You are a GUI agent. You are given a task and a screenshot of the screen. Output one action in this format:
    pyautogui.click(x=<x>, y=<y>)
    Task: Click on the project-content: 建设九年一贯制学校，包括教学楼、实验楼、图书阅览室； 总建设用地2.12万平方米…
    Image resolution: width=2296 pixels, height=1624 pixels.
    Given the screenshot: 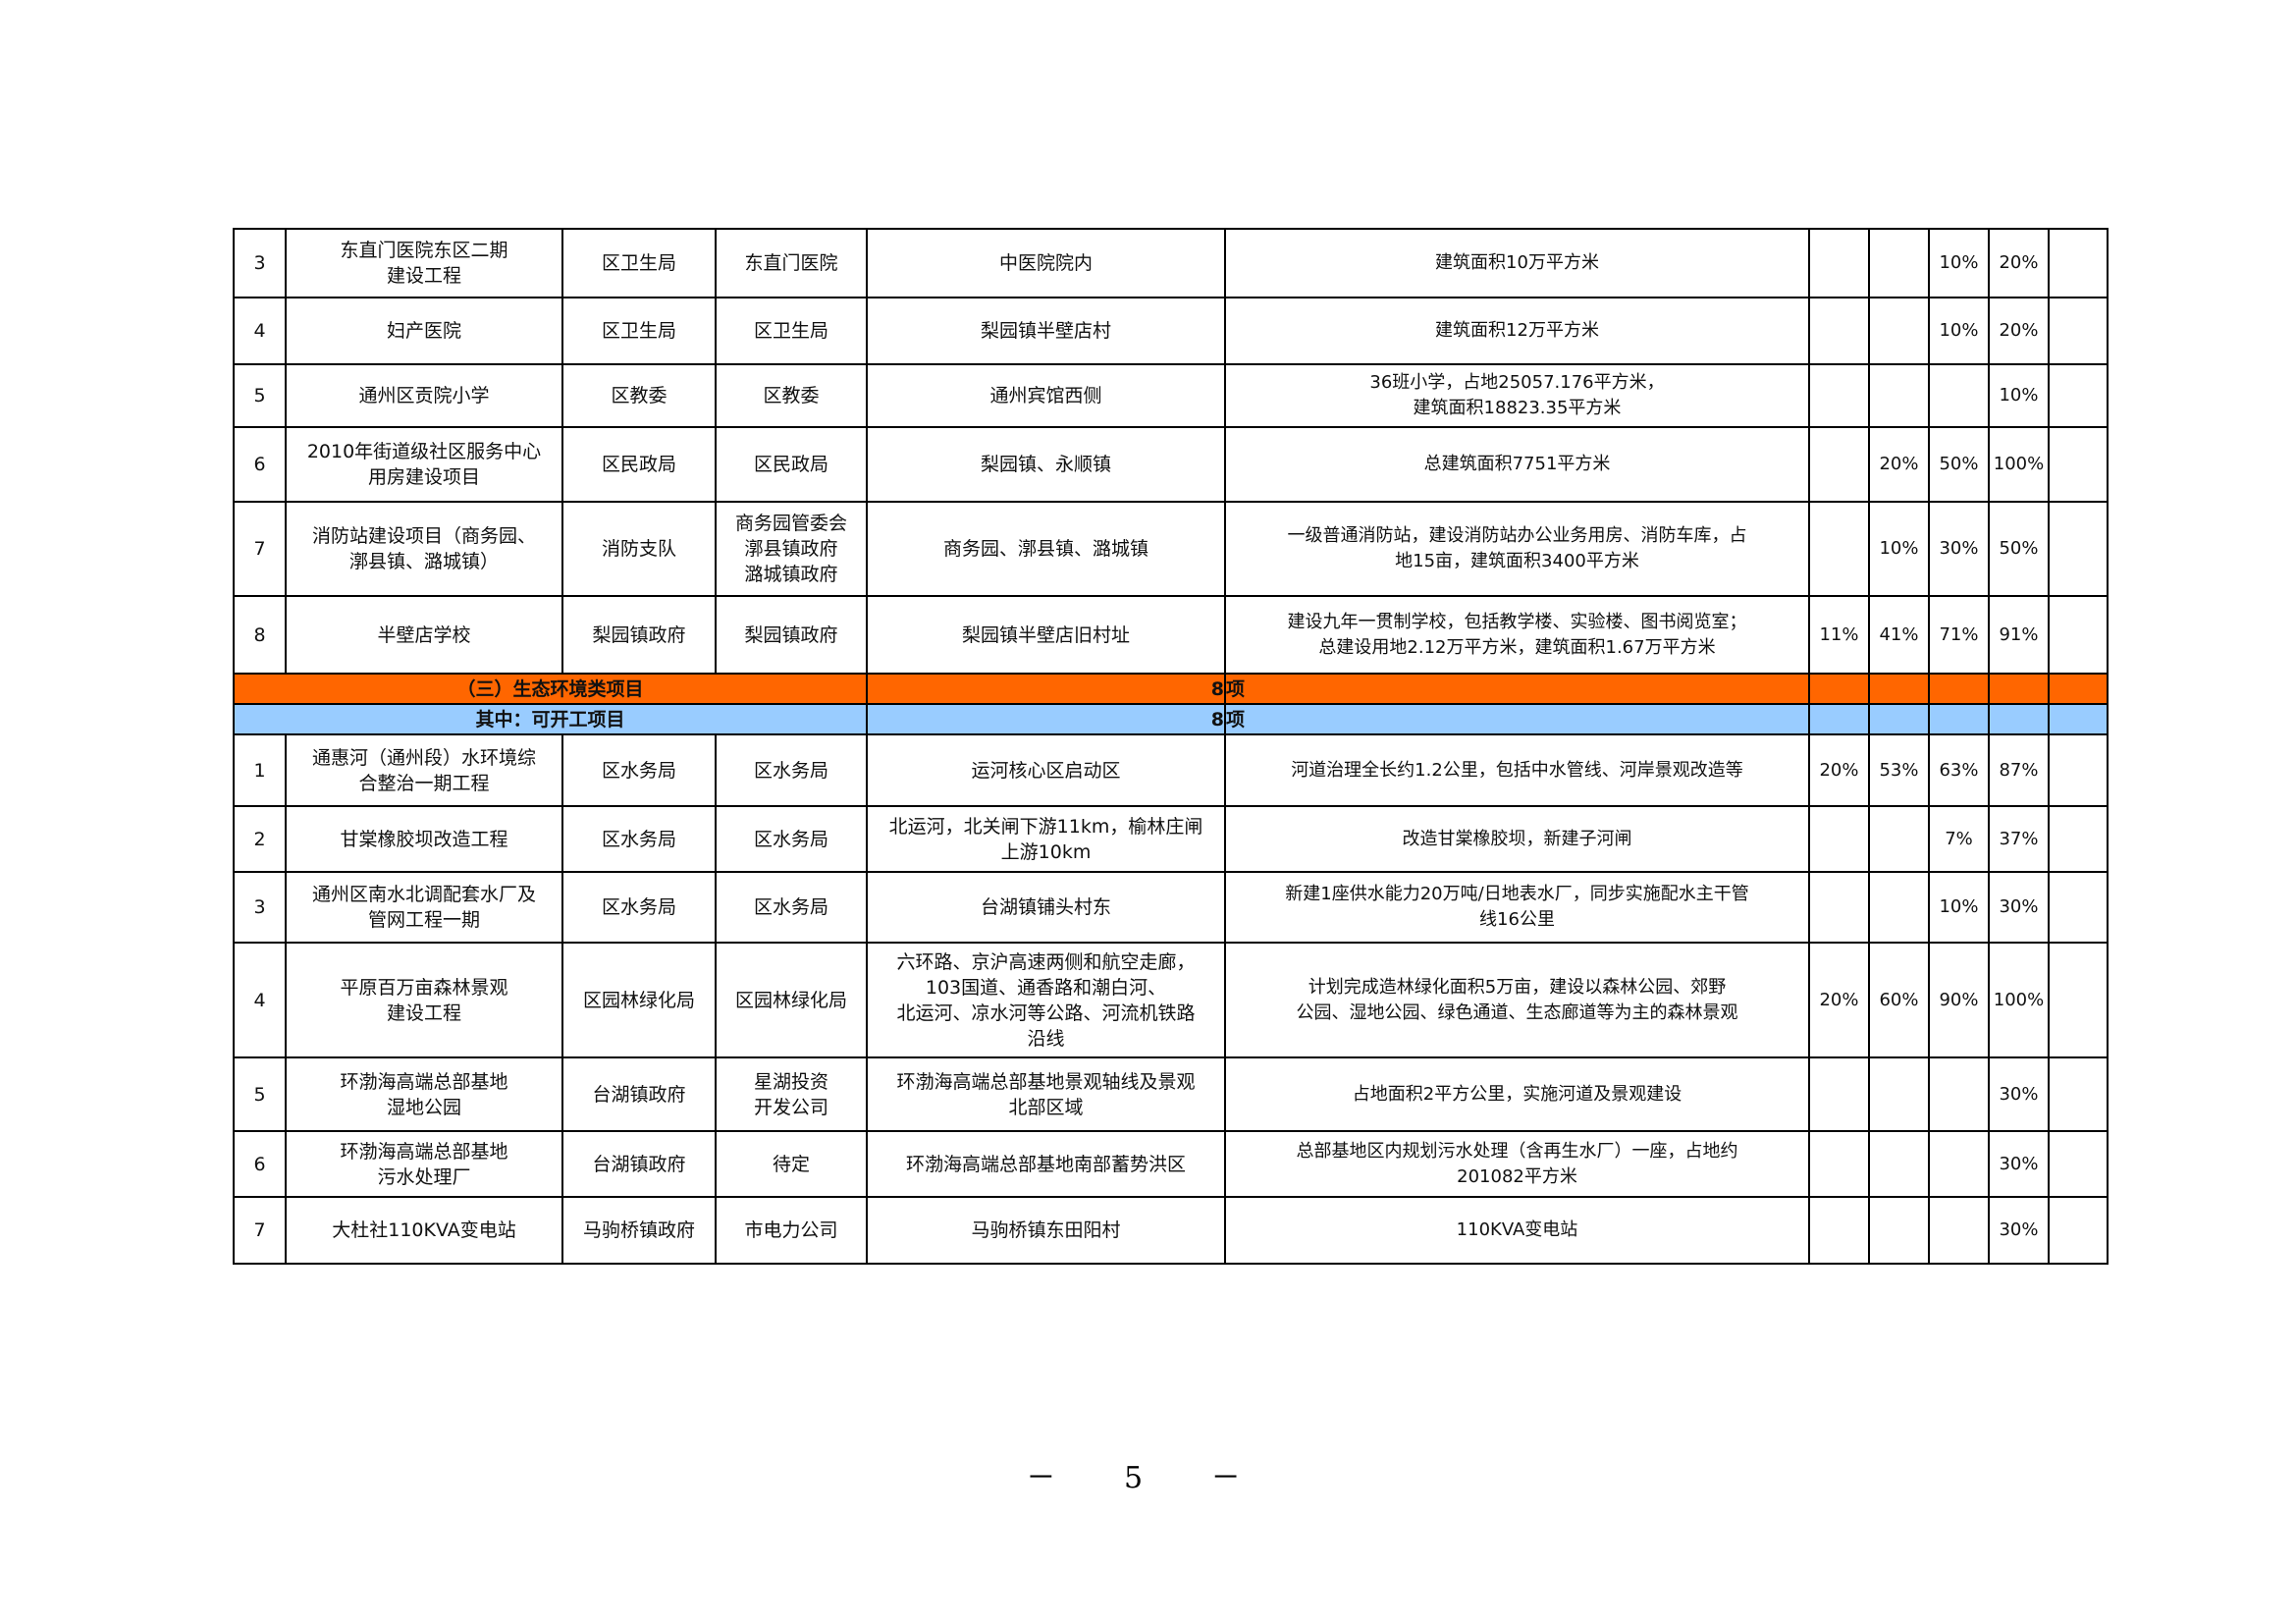 What is the action you would take?
    pyautogui.click(x=1517, y=635)
    